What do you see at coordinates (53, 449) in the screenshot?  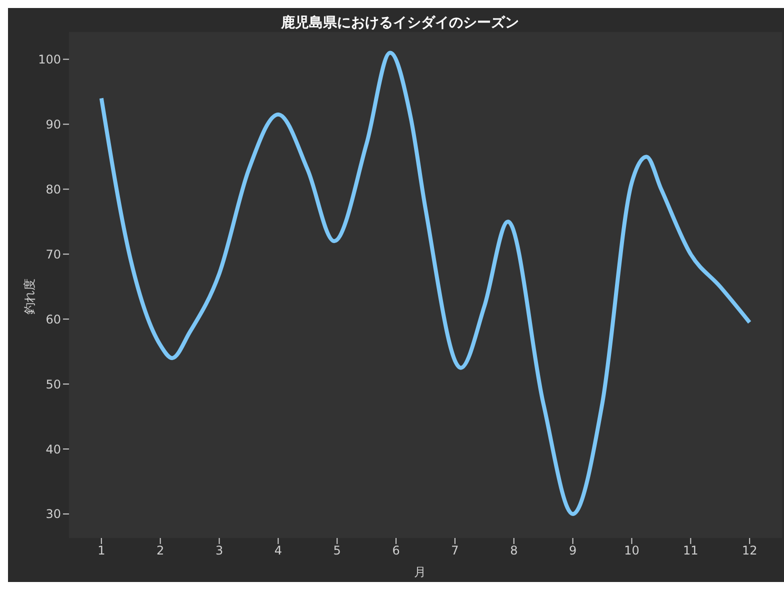 I see `y-tick-label: 40` at bounding box center [53, 449].